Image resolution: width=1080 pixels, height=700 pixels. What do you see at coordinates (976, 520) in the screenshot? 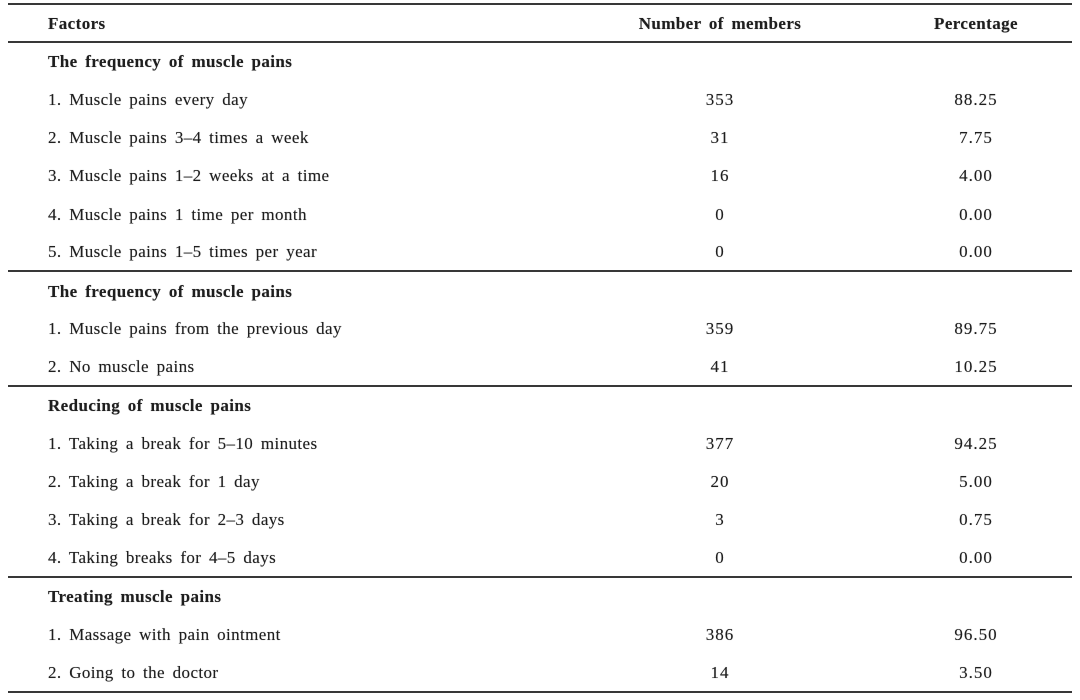
I see `percentage-cell: 0.75` at bounding box center [976, 520].